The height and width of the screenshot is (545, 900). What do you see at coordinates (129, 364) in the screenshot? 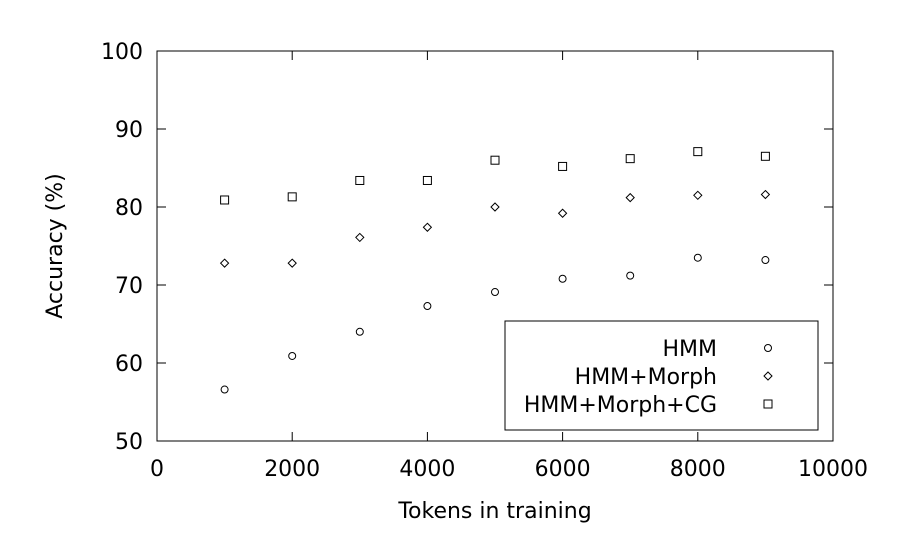
I see `y-tick-label: 60` at bounding box center [129, 364].